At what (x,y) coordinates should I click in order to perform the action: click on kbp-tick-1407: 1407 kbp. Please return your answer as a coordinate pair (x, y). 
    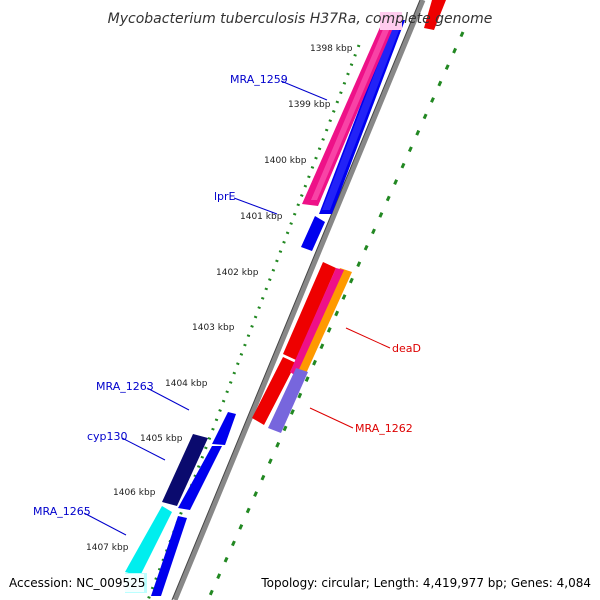
    Looking at the image, I should click on (107, 548).